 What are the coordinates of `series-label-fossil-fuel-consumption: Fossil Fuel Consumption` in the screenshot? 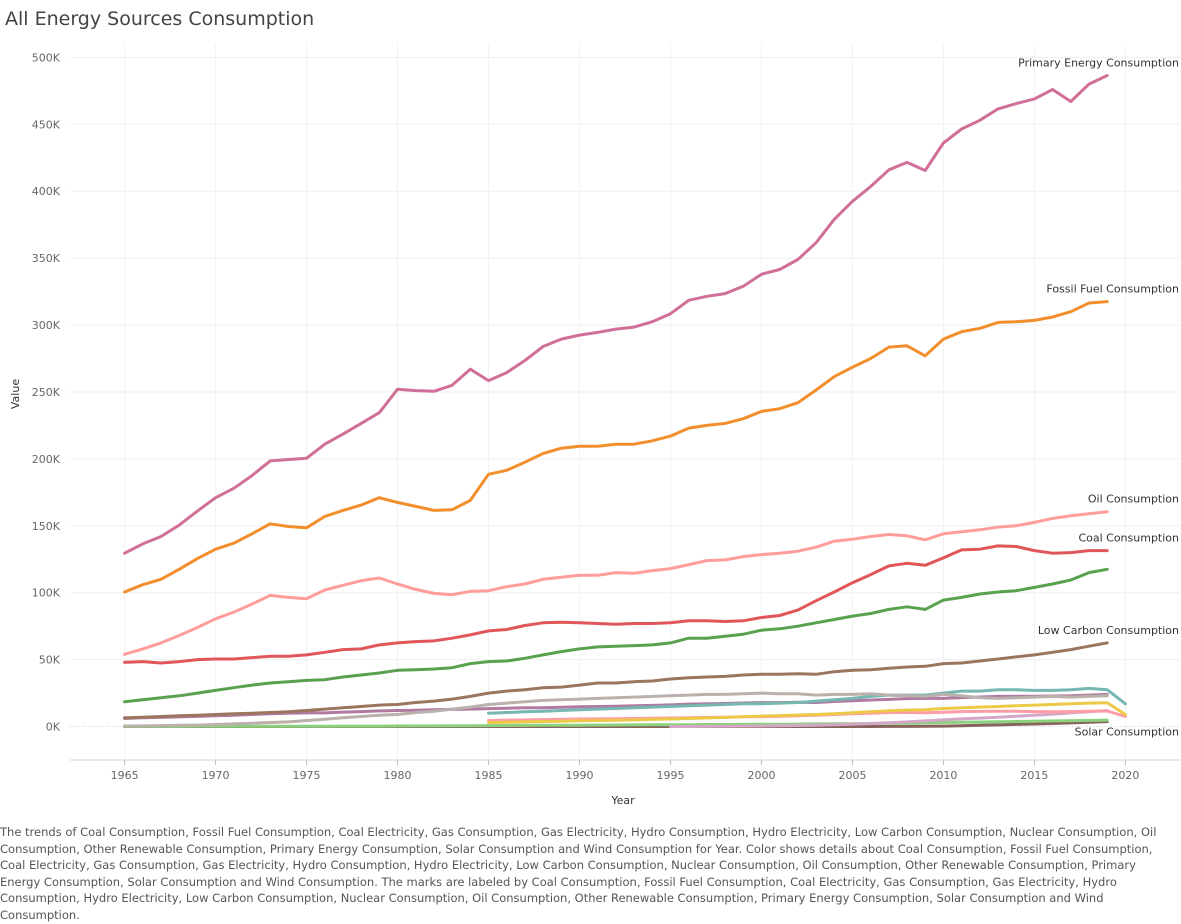 It's located at (1112, 289).